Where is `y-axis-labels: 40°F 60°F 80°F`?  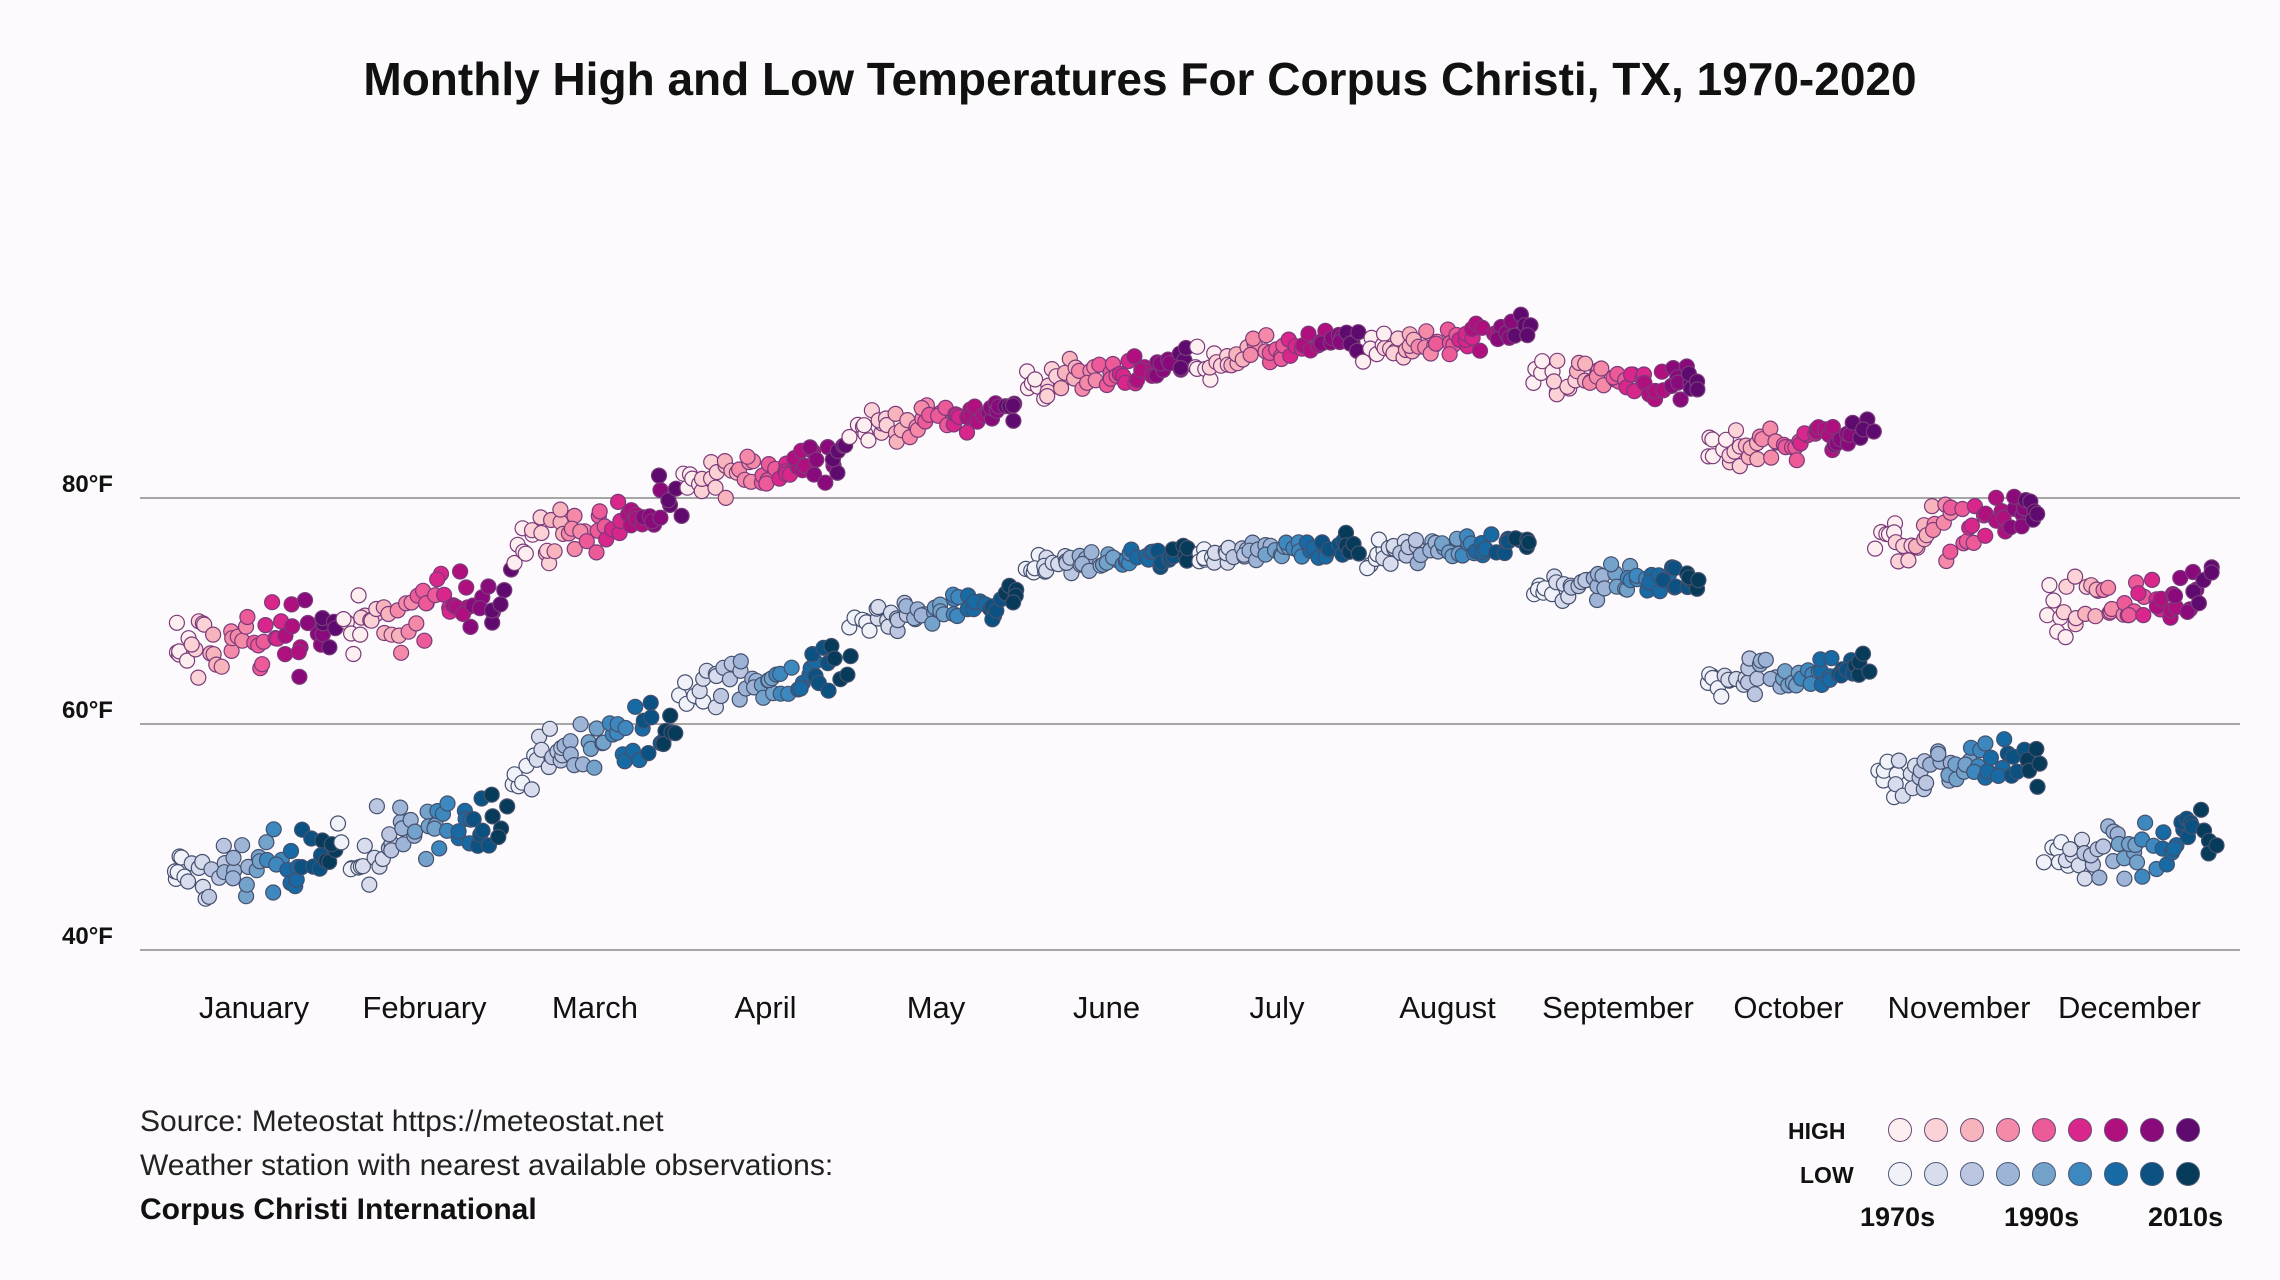 y-axis-labels: 40°F 60°F 80°F is located at coordinates (87, 710).